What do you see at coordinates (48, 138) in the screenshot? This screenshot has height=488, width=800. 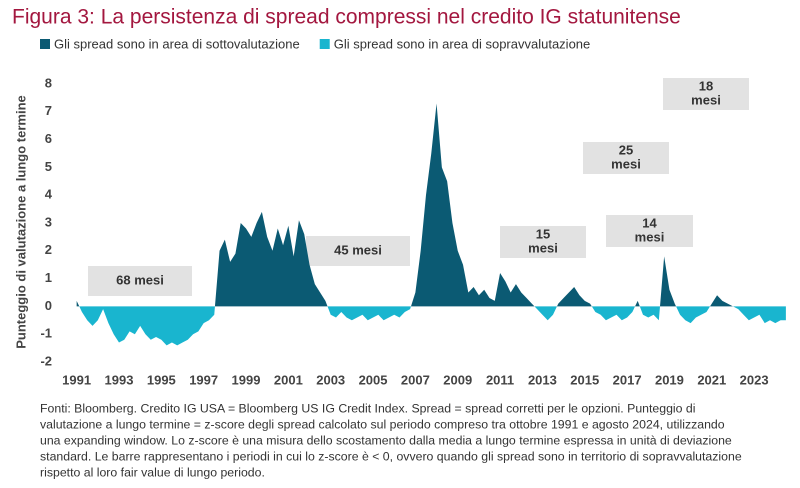 I see `y-tick-label: 6` at bounding box center [48, 138].